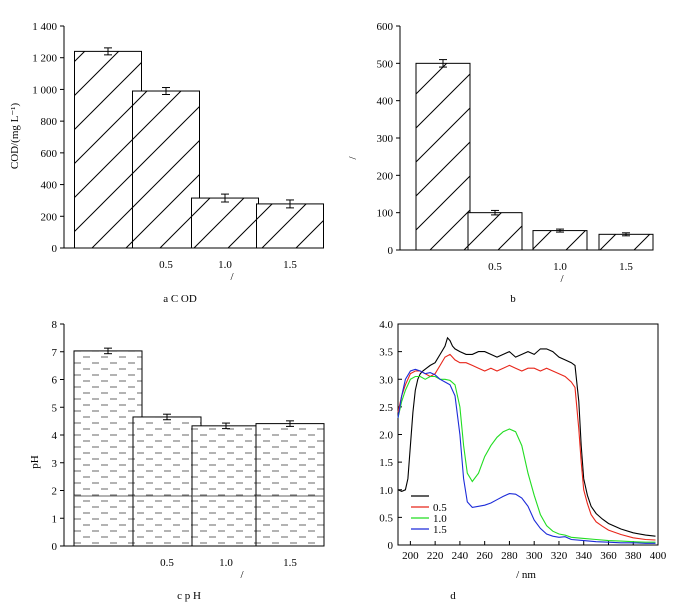 Image resolution: width=692 pixels, height=605 pixels. What do you see at coordinates (534, 556) in the screenshot?
I see `x-tick-label: 300` at bounding box center [534, 556].